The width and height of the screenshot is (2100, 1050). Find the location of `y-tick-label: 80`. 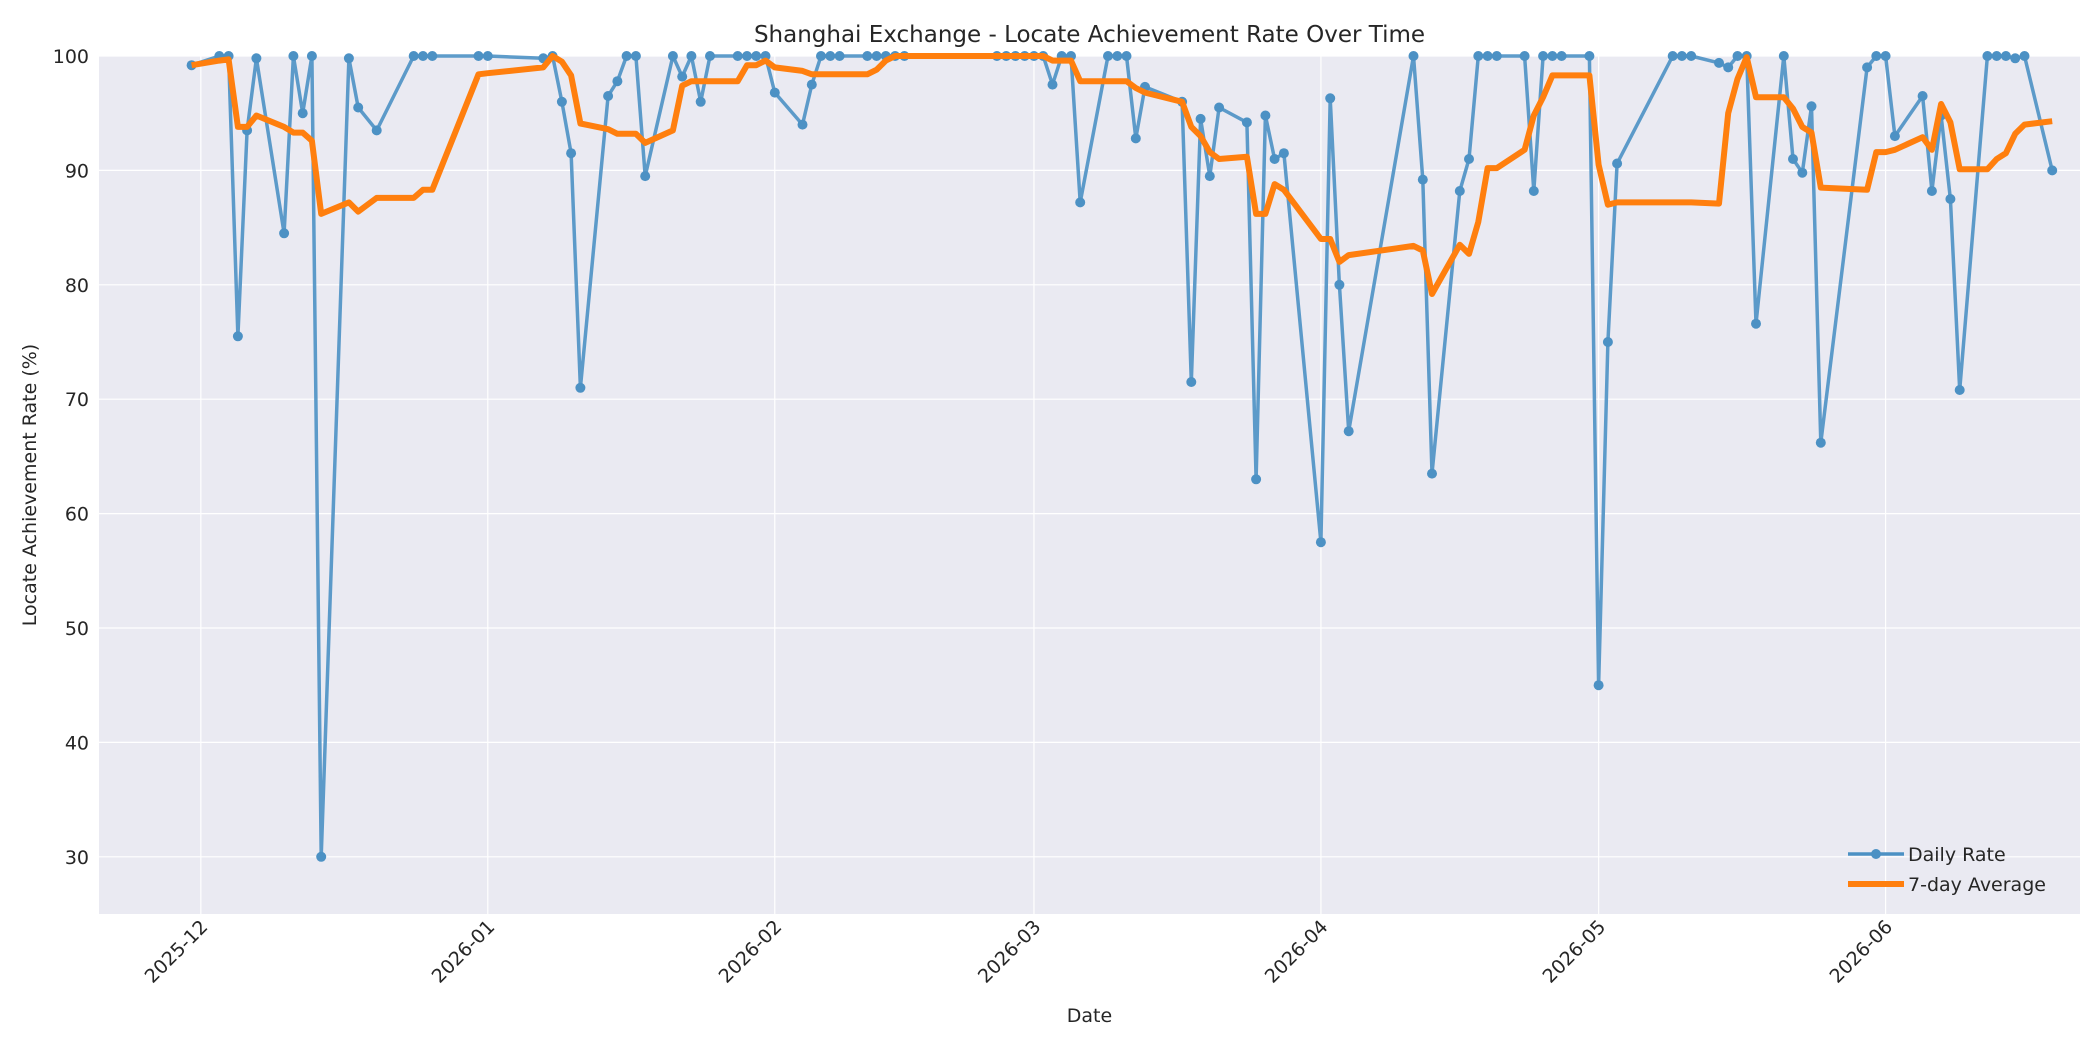

y-tick-label: 80 is located at coordinates (77, 286).